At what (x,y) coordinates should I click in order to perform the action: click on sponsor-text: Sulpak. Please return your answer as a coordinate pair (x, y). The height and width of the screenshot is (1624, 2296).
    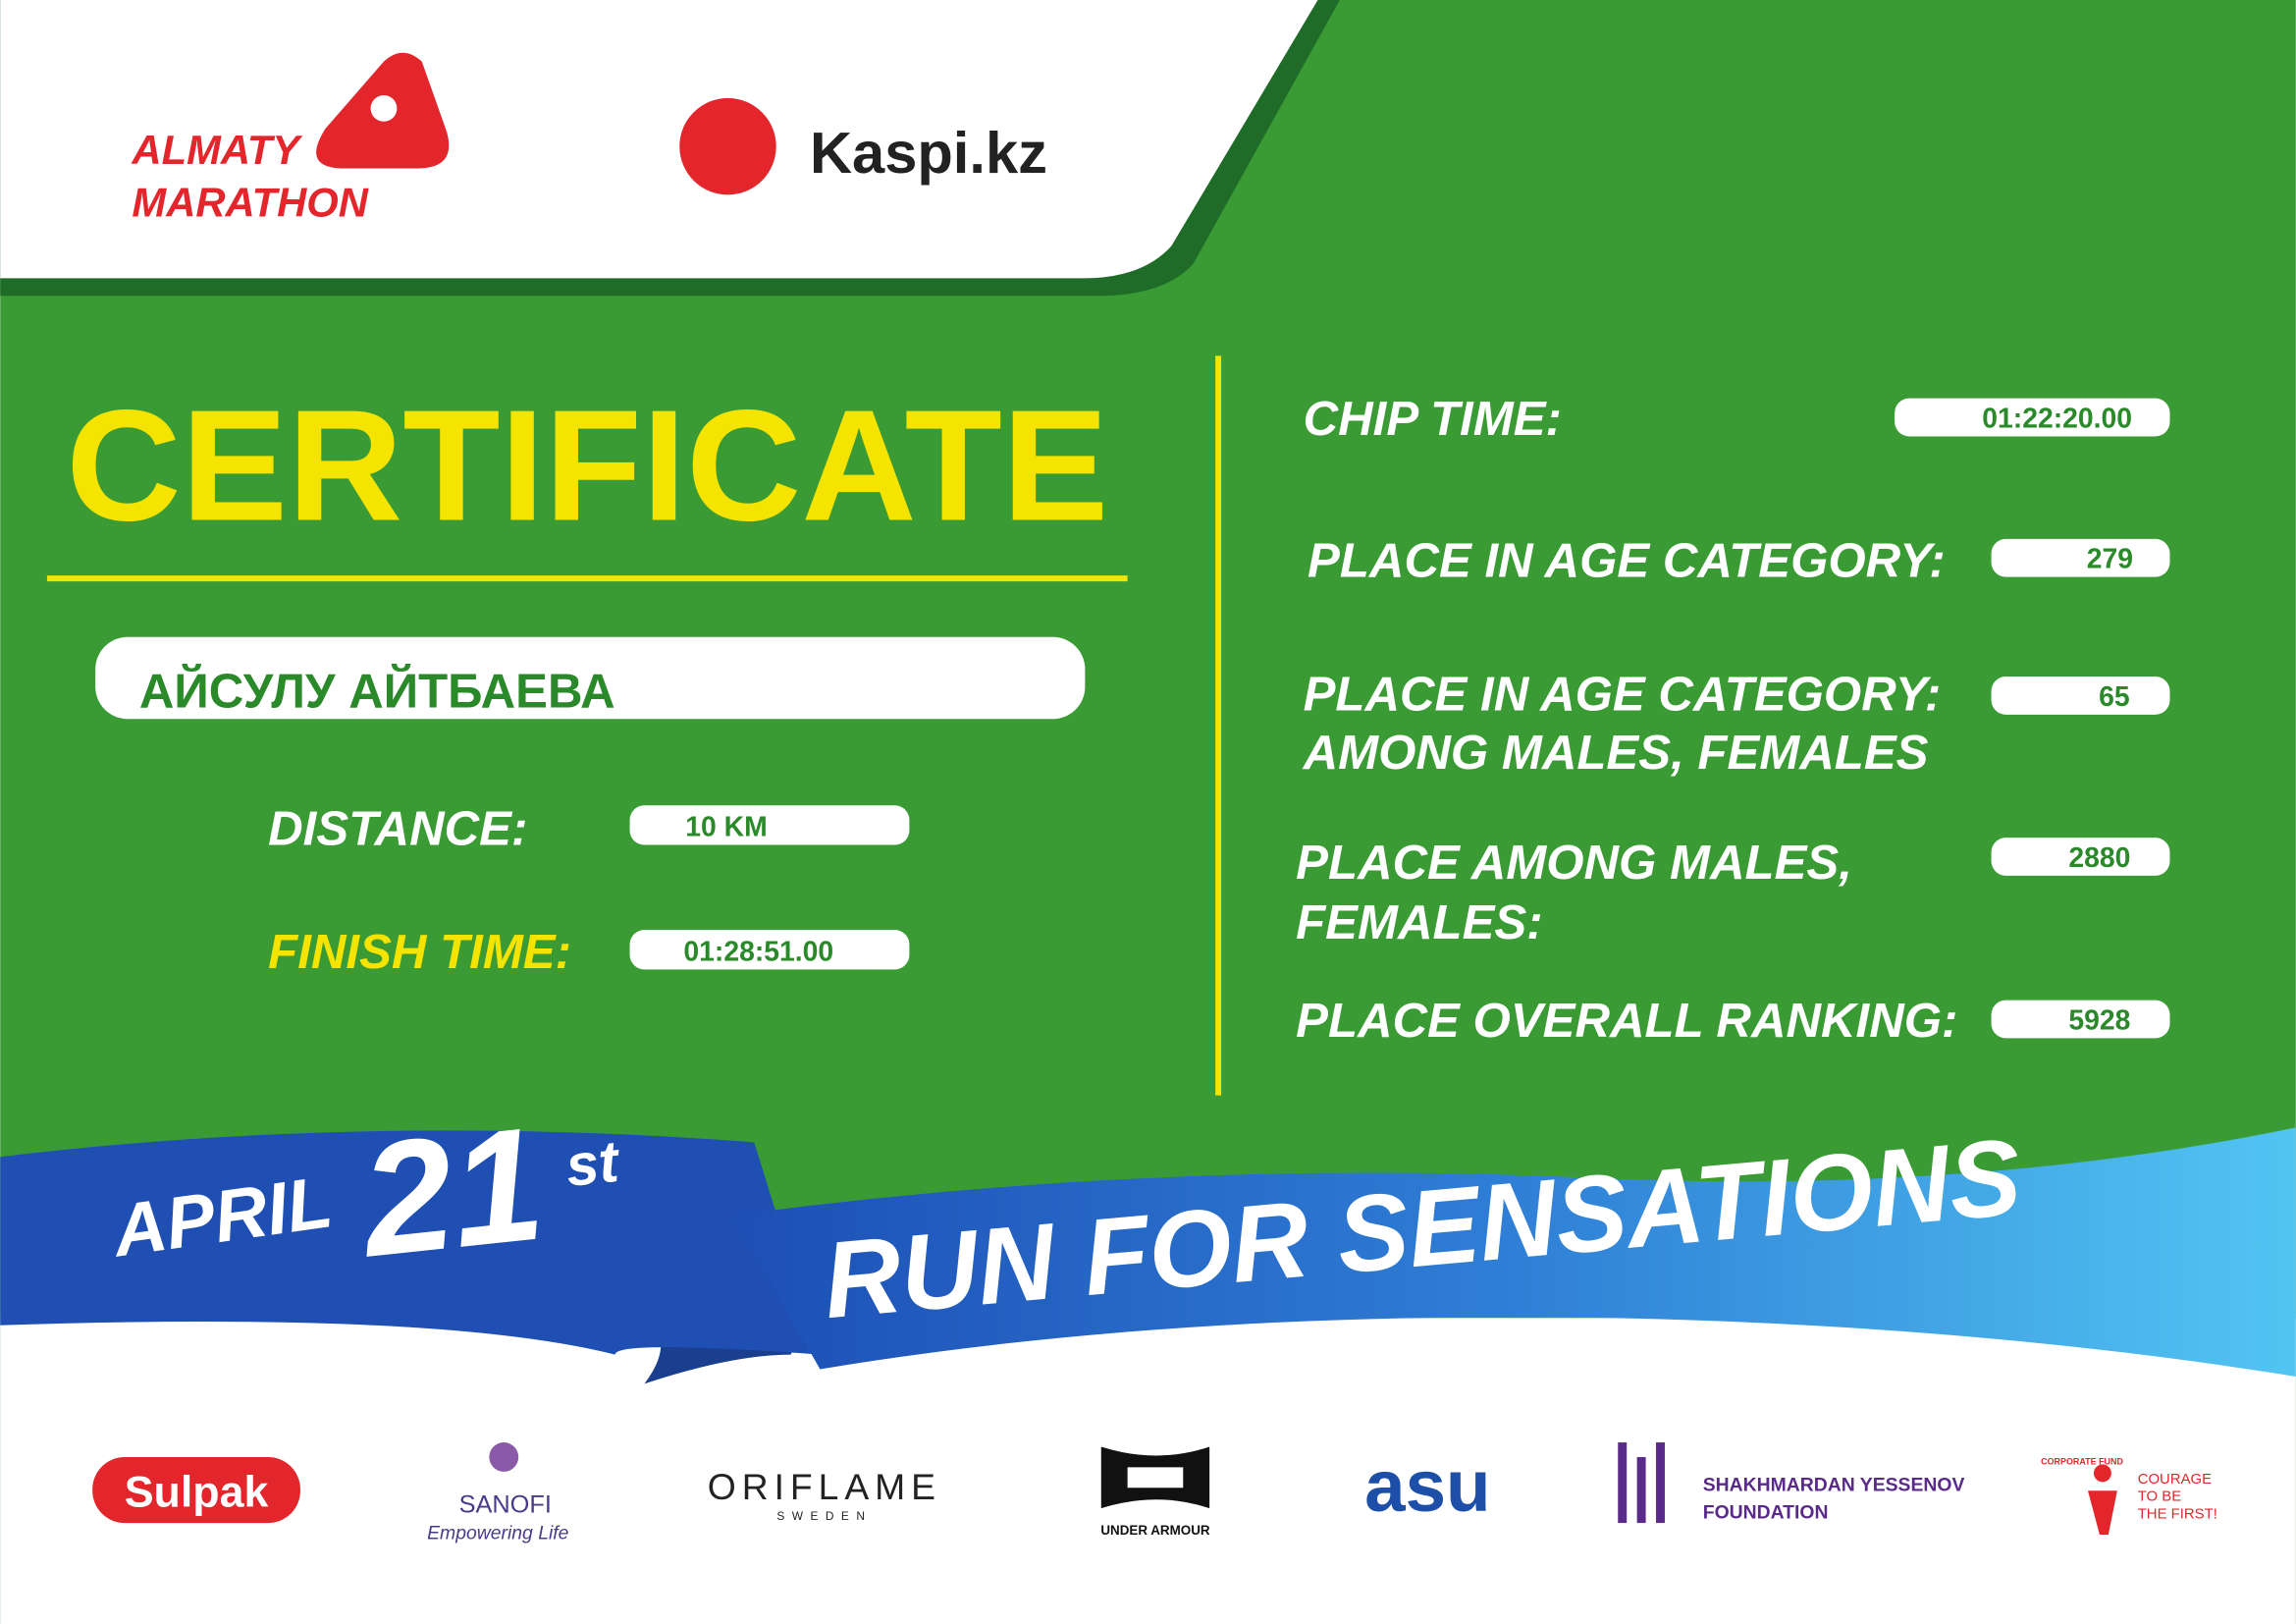
    Looking at the image, I should click on (197, 1492).